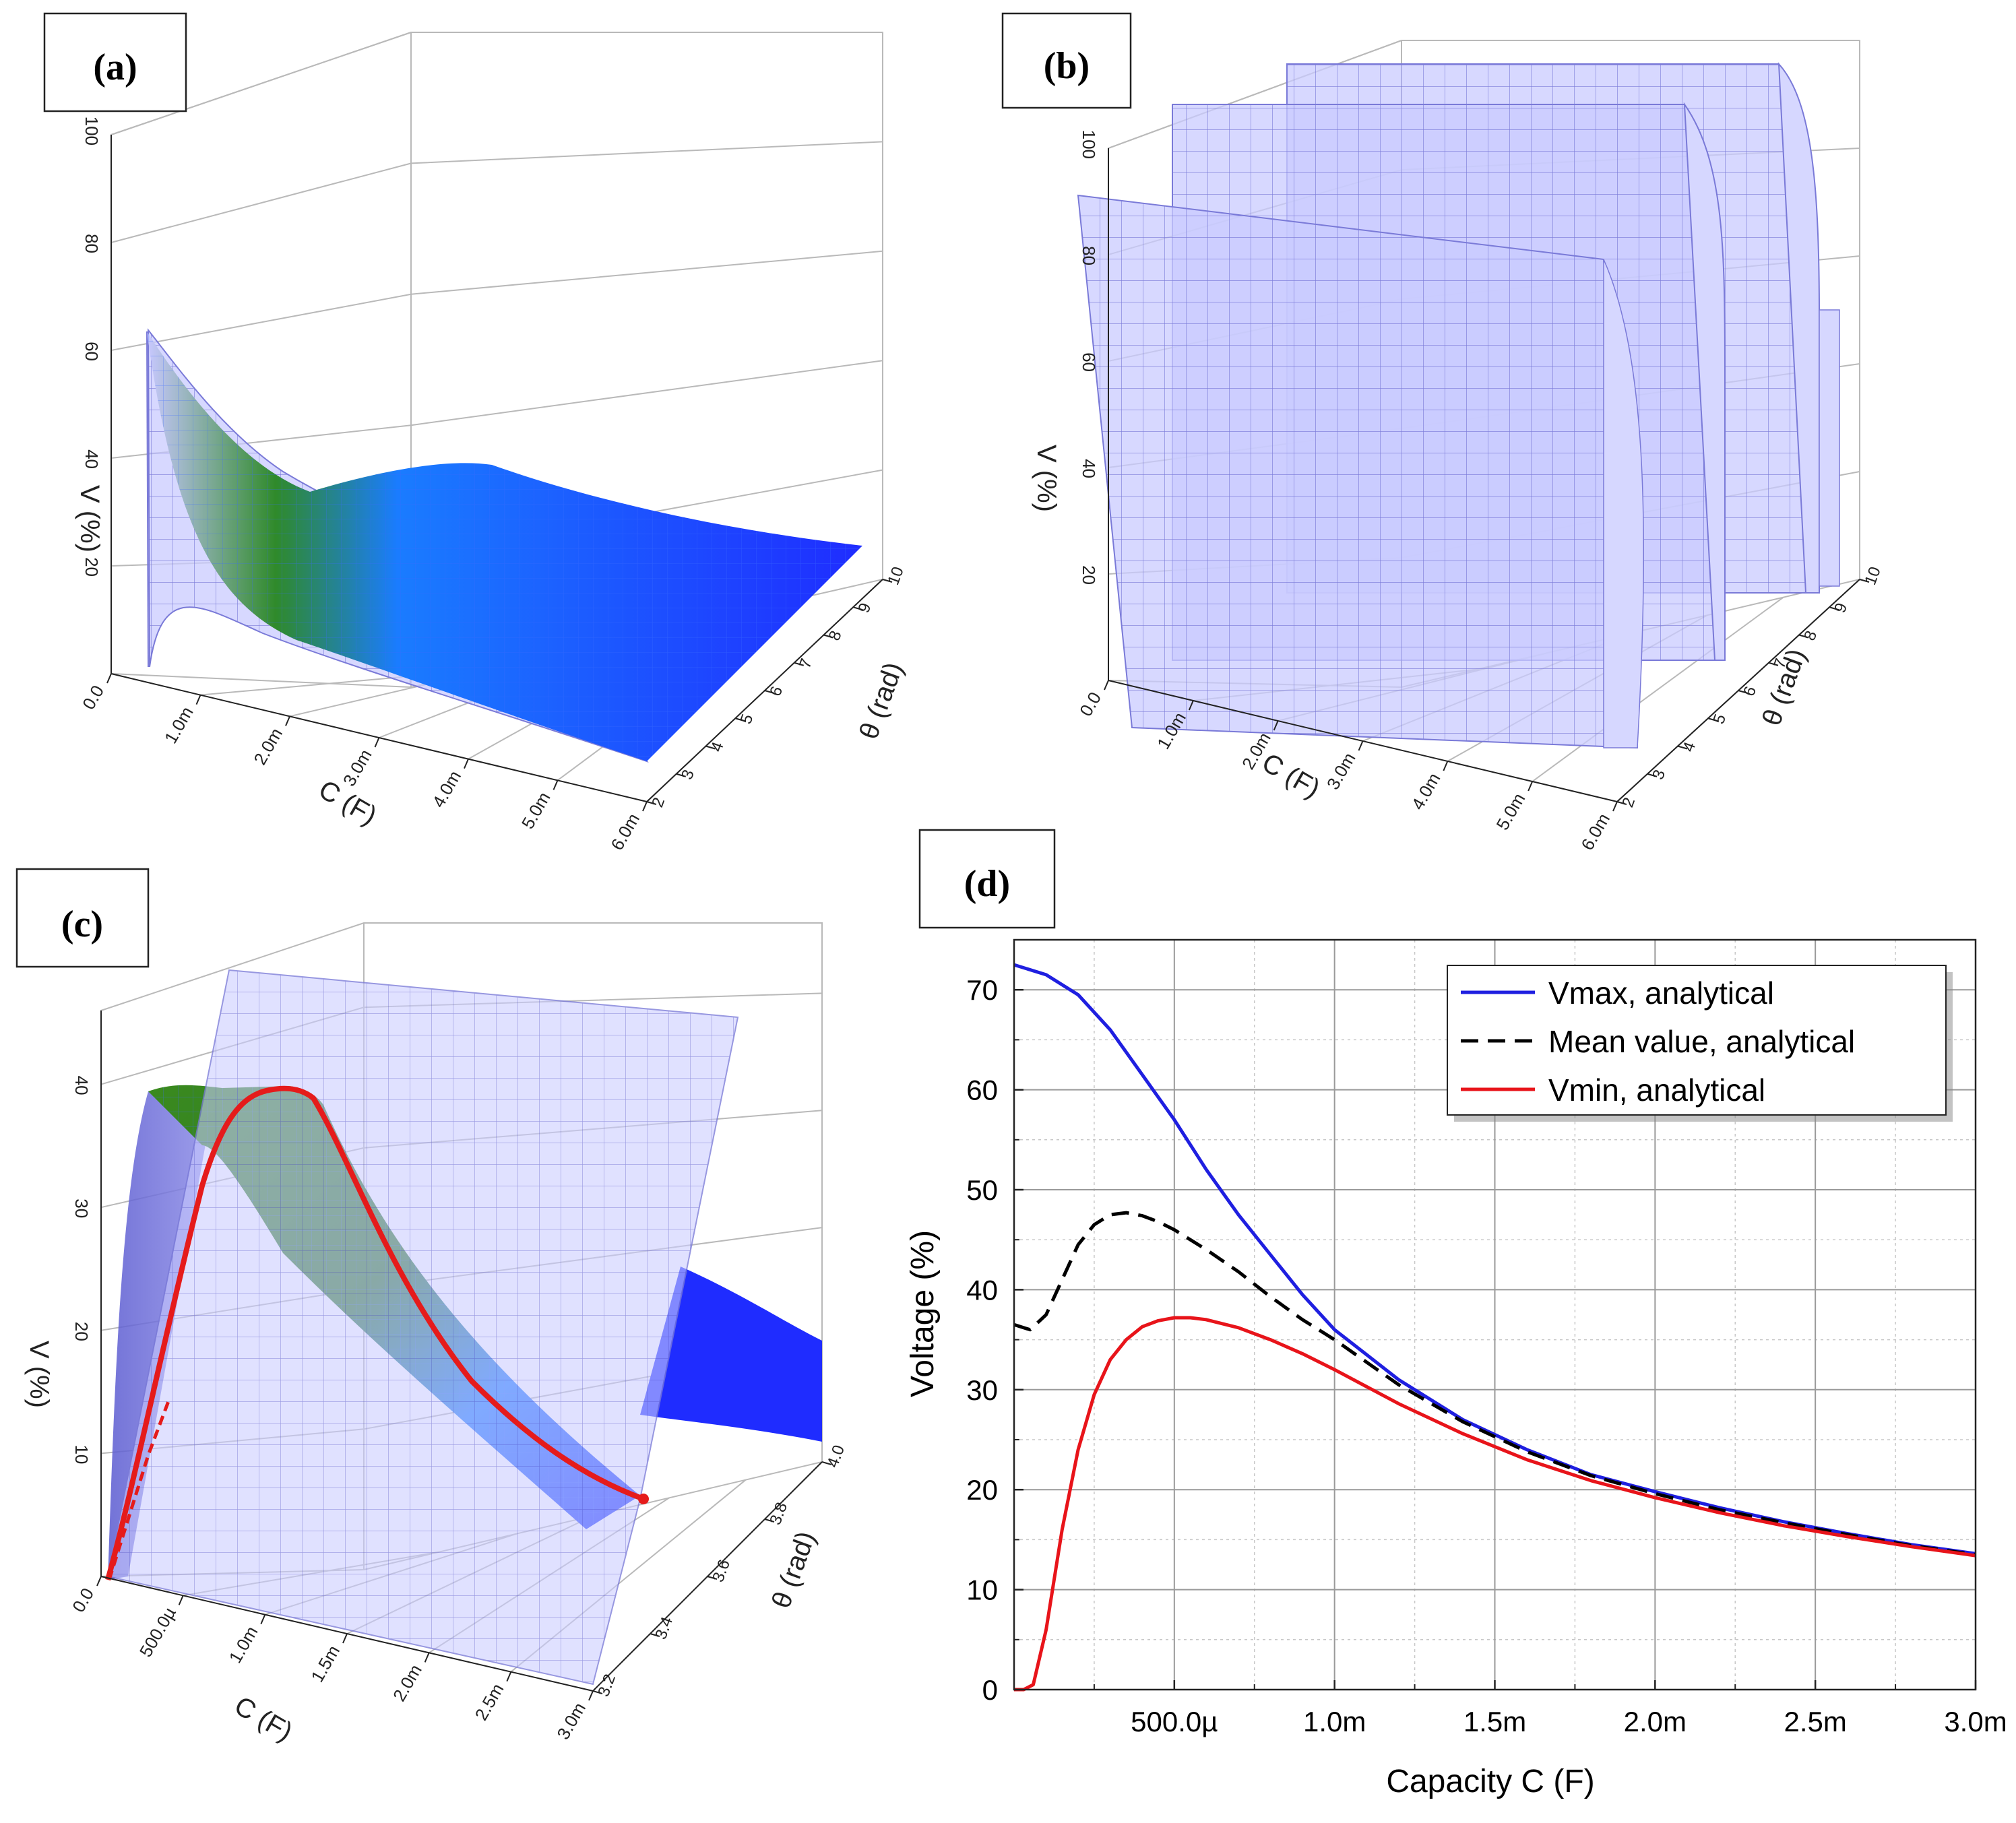  Describe the element at coordinates (1841, 608) in the screenshot. I see `panel-b-y-tick-label: 9` at that location.